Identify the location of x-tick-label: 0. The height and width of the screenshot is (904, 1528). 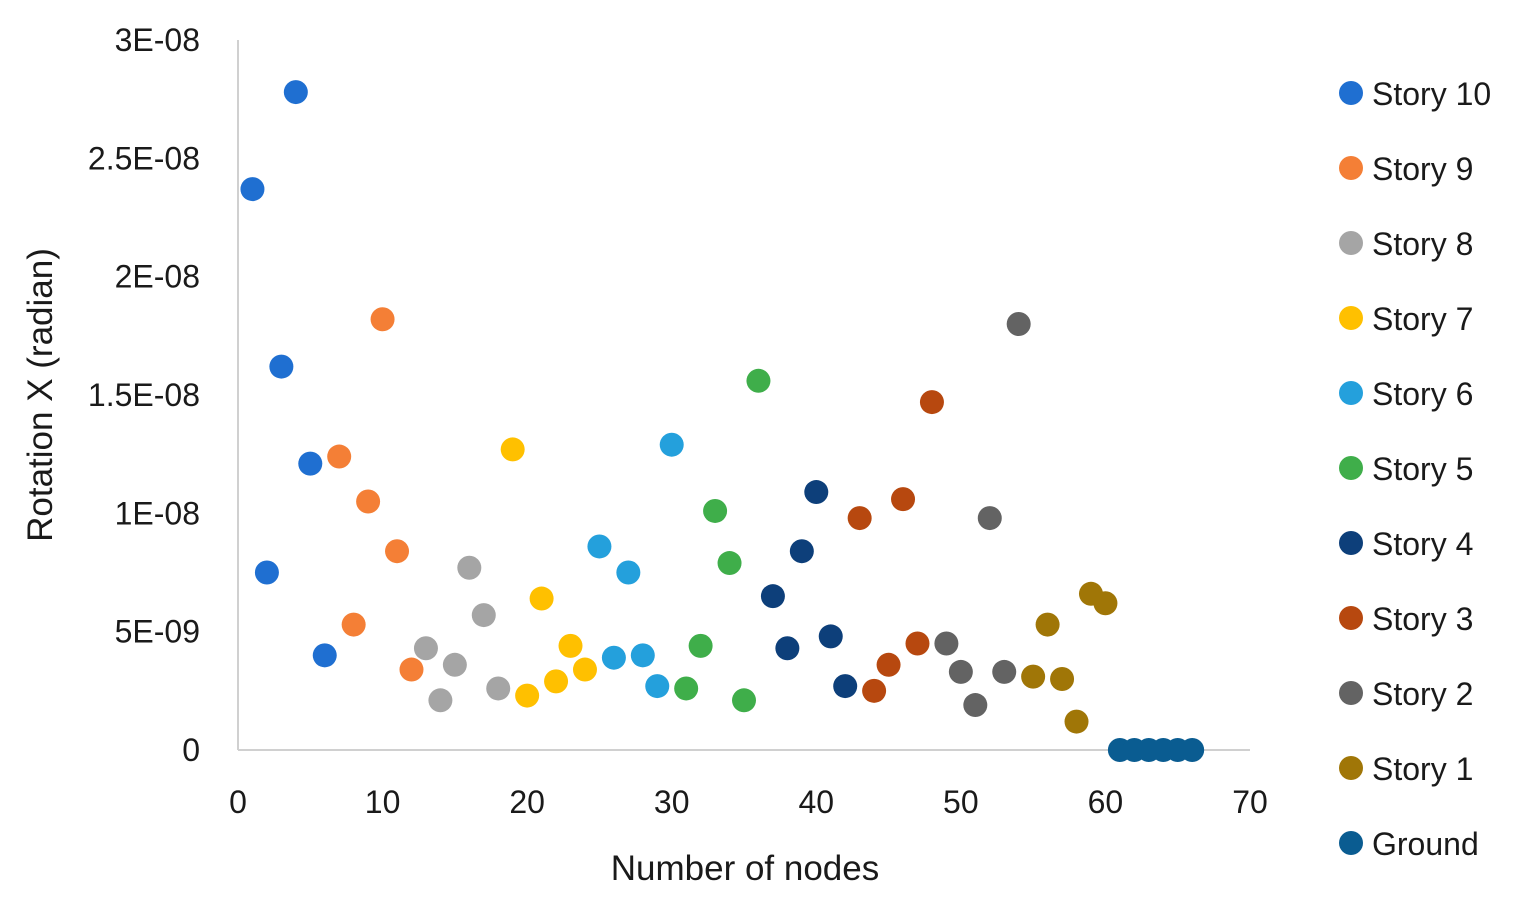
(238, 802).